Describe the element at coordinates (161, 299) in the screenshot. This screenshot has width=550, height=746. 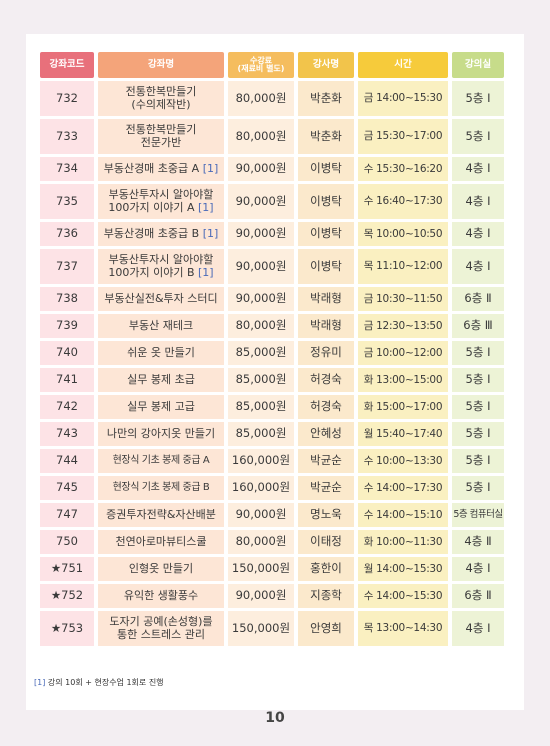
I see `course-name: 부동산실전&투자 스터디` at that location.